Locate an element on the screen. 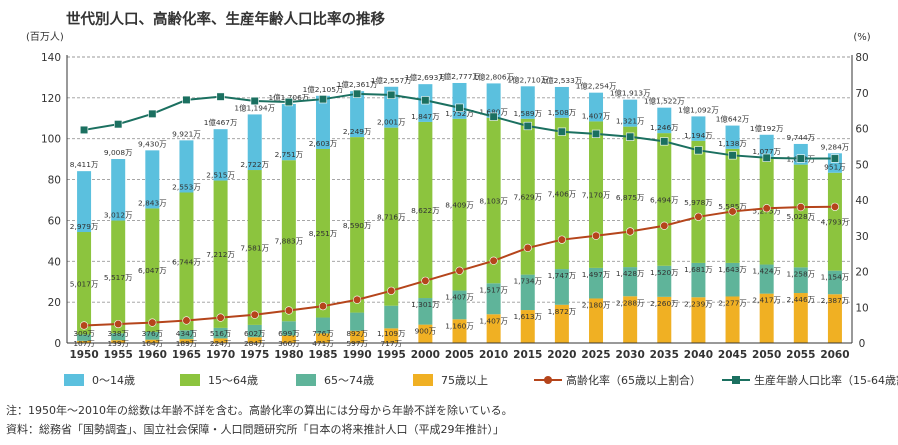 The height and width of the screenshot is (445, 898). legend-label: 生産年齢人口比率（15-64歳割合） is located at coordinates (826, 380).